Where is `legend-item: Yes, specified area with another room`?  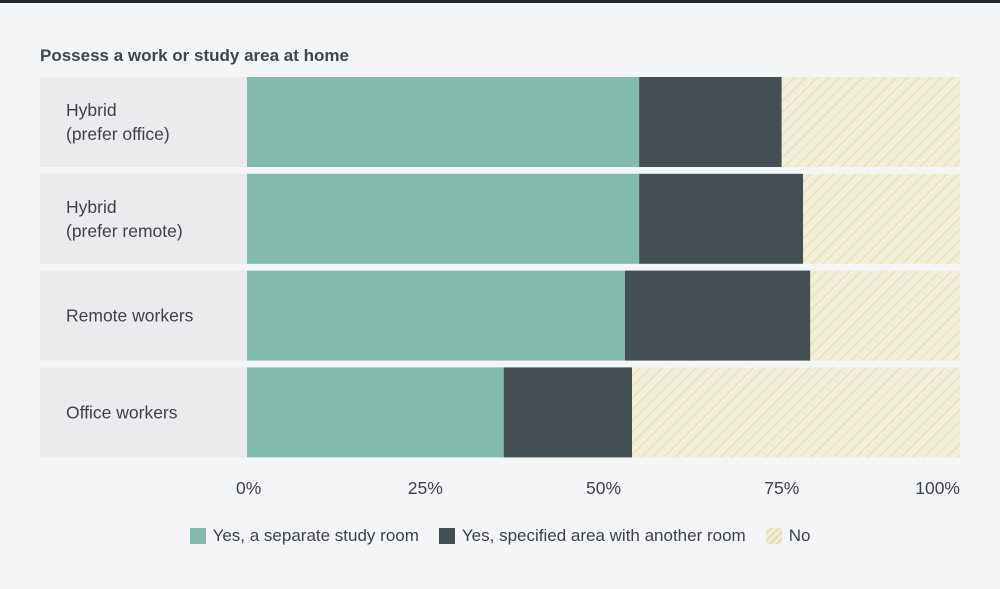
legend-item: Yes, specified area with another room is located at coordinates (592, 536).